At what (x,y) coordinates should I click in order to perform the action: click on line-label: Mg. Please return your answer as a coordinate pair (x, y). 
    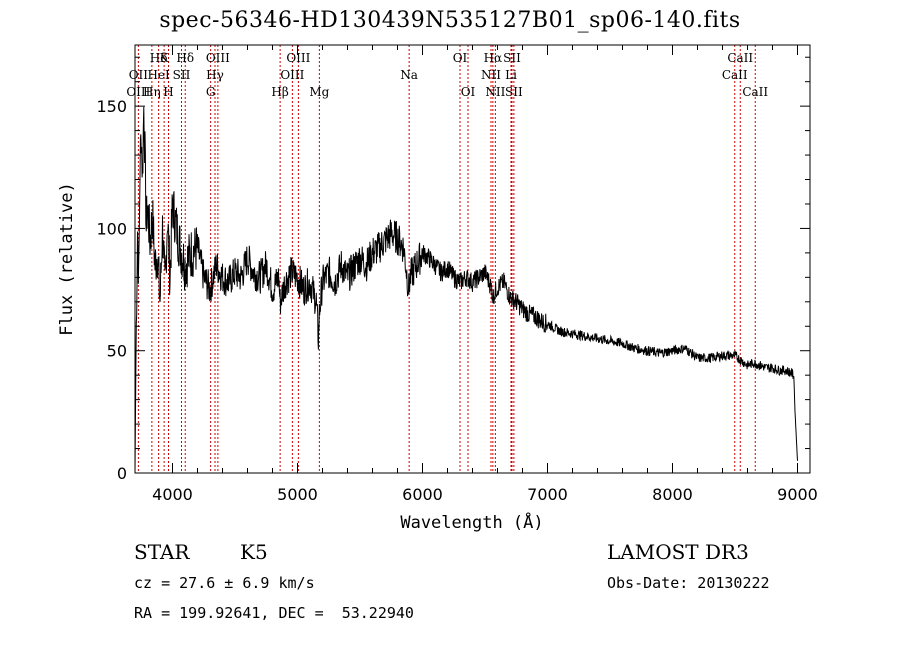
    Looking at the image, I should click on (319, 92).